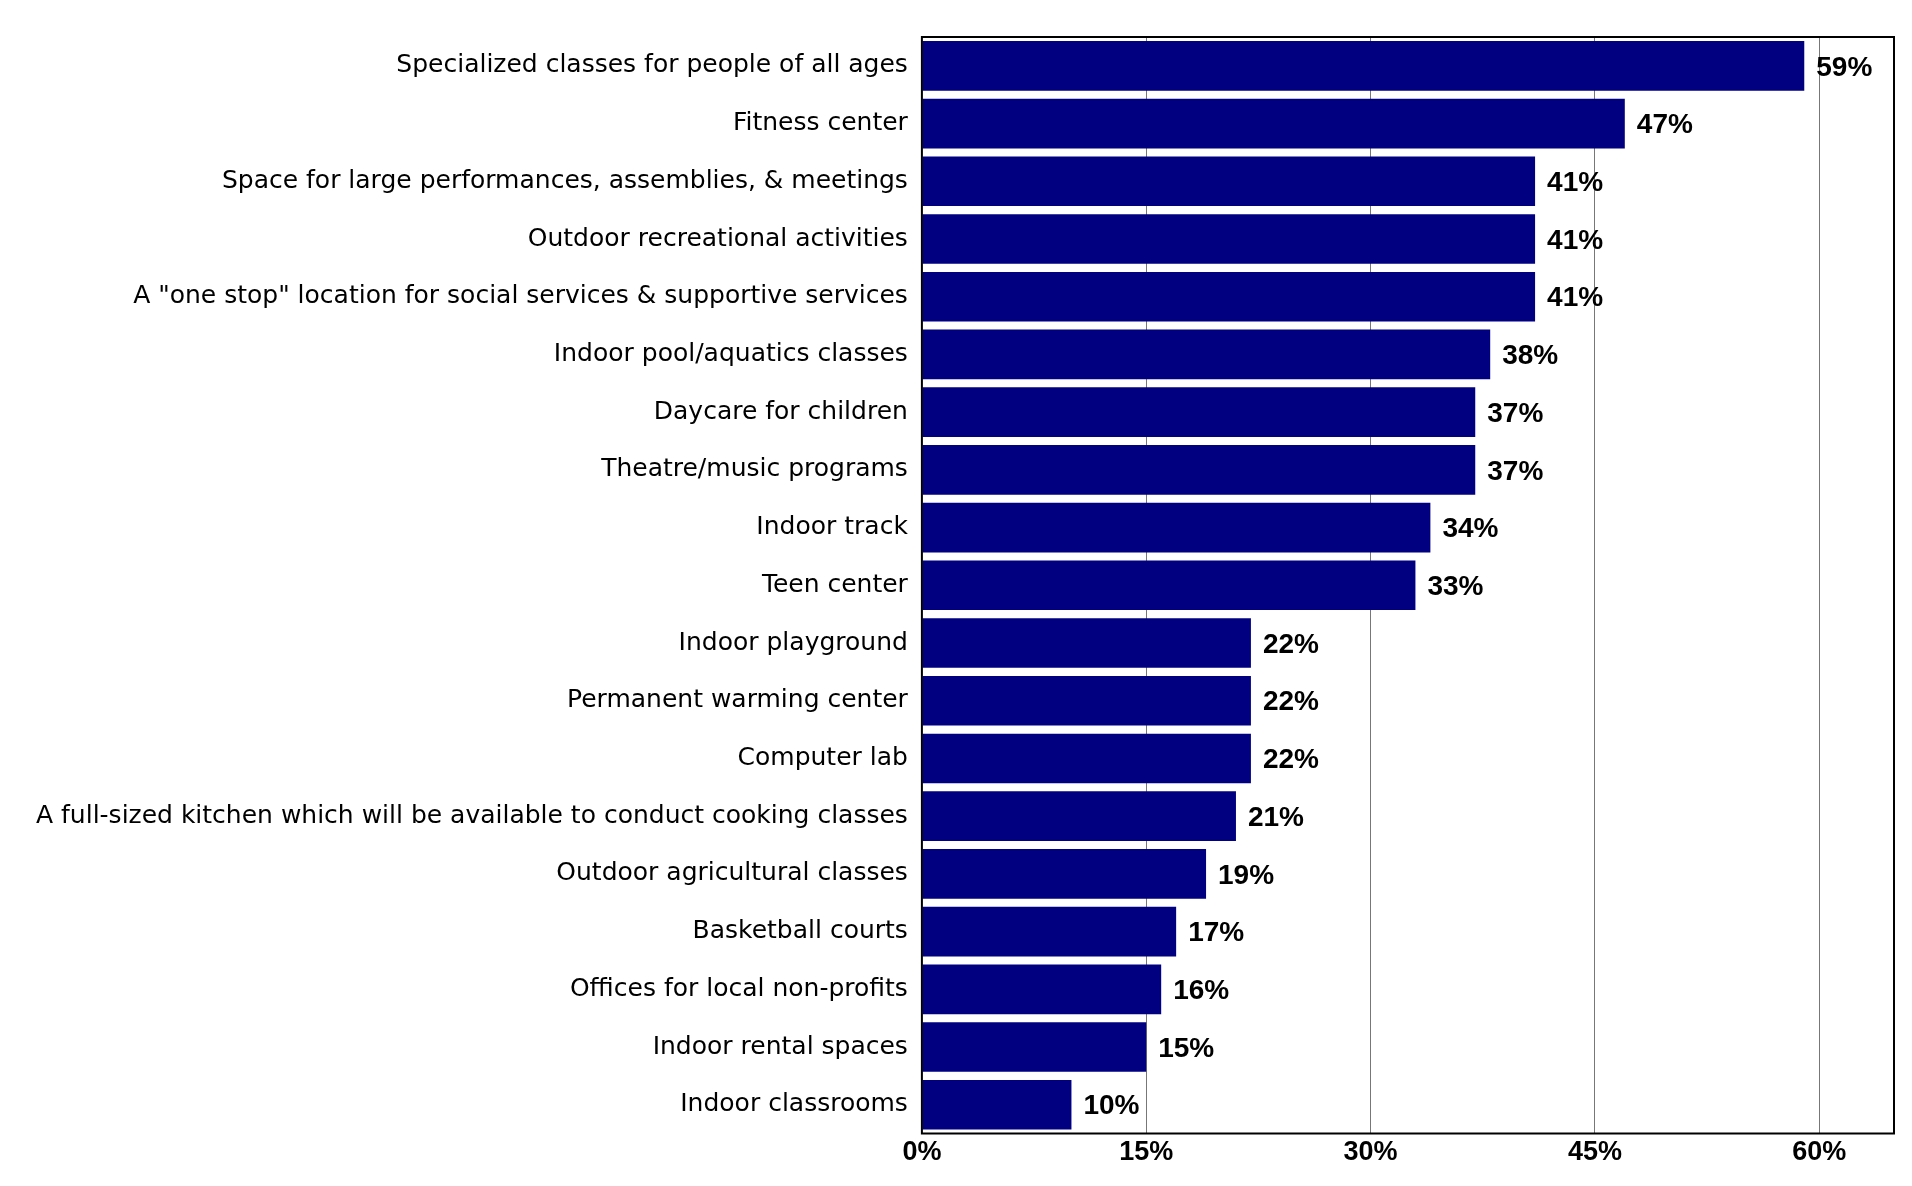  I want to click on data-label: 33%, so click(1455, 586).